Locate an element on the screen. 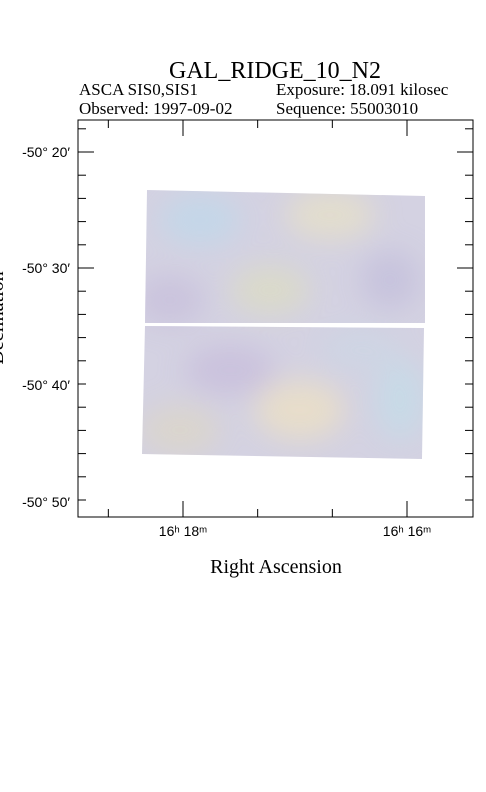 The height and width of the screenshot is (792, 486). title: GAL_RIDGE_10_N2 is located at coordinates (275, 71).